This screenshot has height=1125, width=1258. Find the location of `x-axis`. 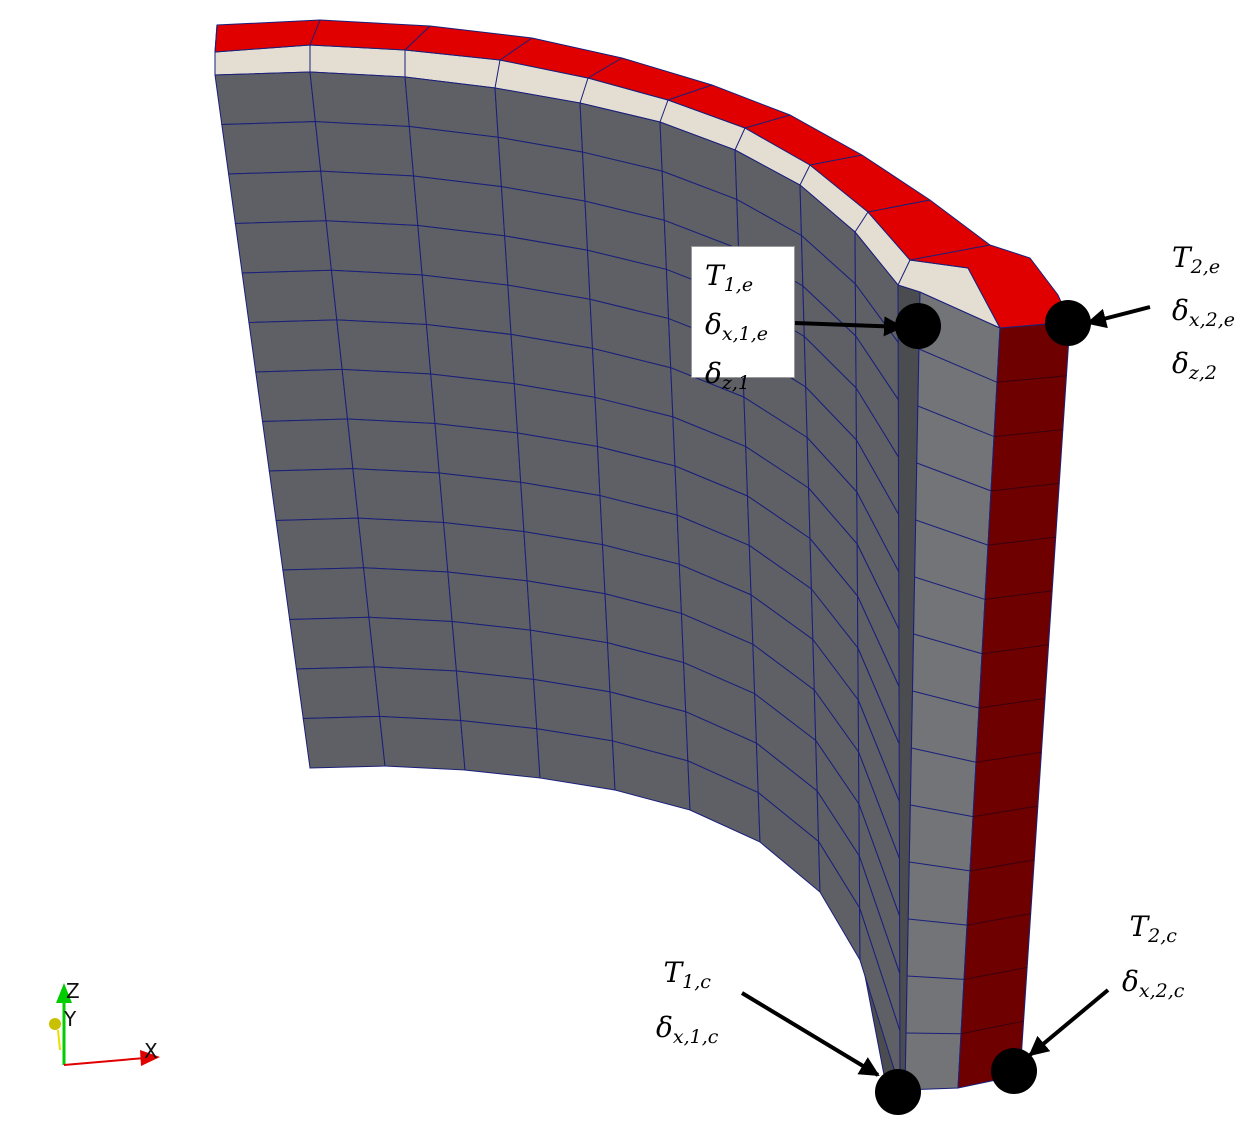

x-axis is located at coordinates (104, 1061).